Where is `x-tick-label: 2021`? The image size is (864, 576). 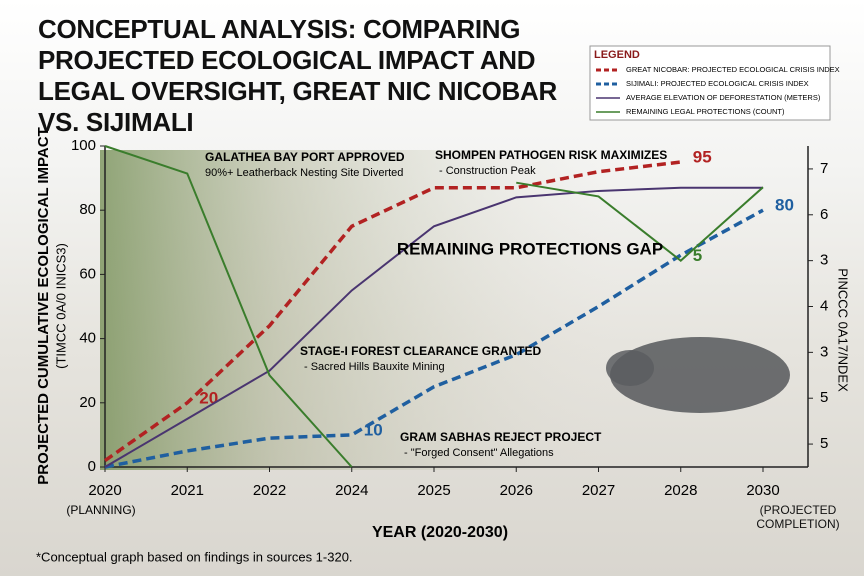
x-tick-label: 2021 is located at coordinates (187, 490).